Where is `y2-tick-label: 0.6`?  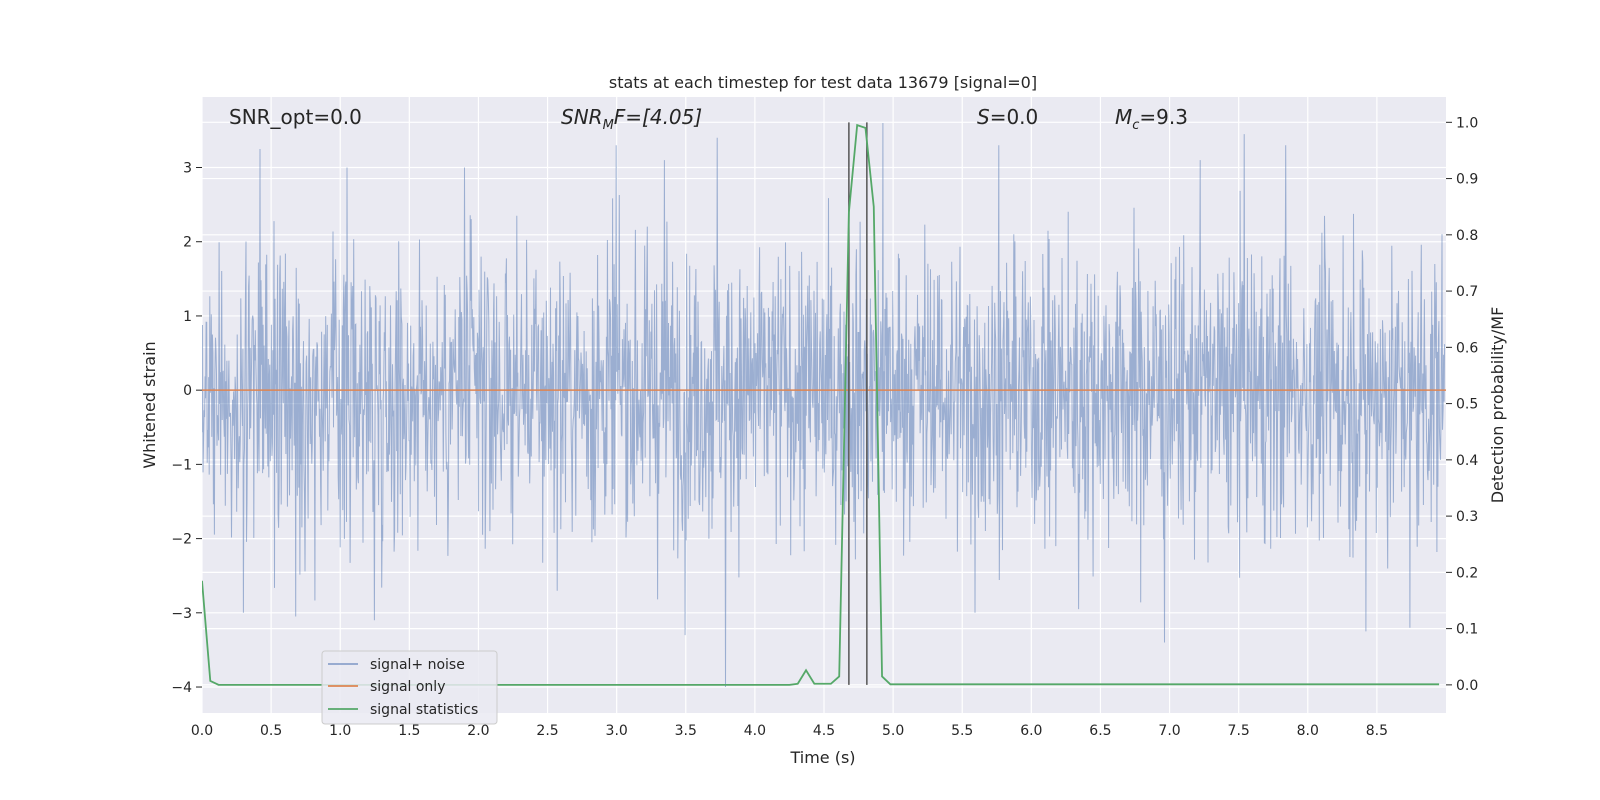
y2-tick-label: 0.6 is located at coordinates (1467, 348).